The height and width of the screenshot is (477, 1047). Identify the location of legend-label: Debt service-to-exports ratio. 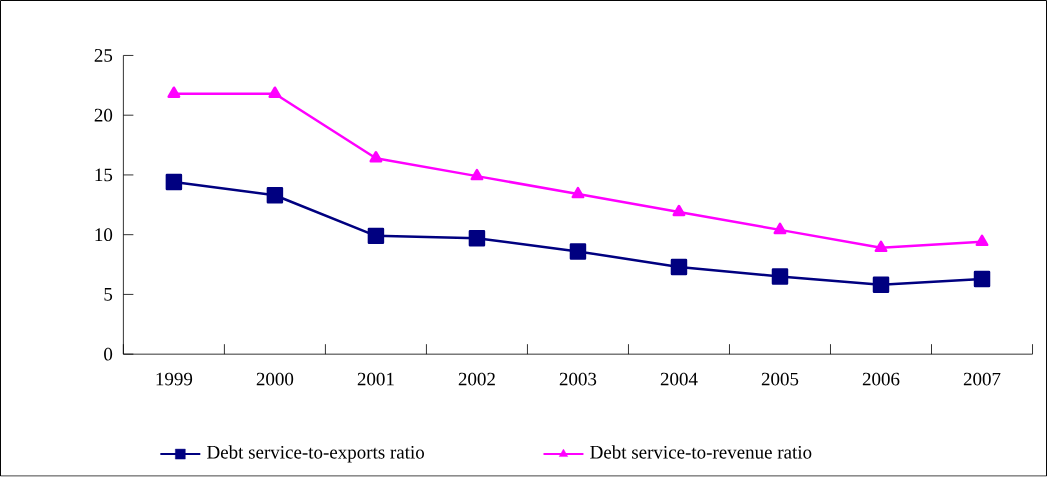
(316, 454).